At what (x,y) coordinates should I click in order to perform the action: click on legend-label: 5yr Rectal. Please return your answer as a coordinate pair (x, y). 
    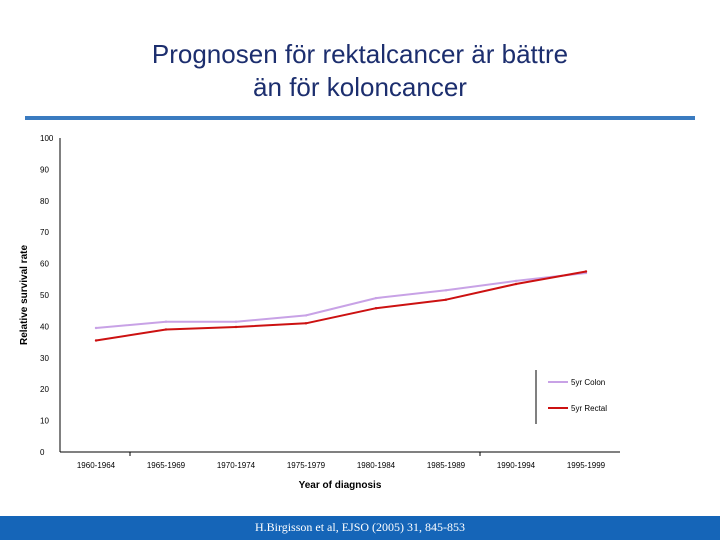
    Looking at the image, I should click on (589, 408).